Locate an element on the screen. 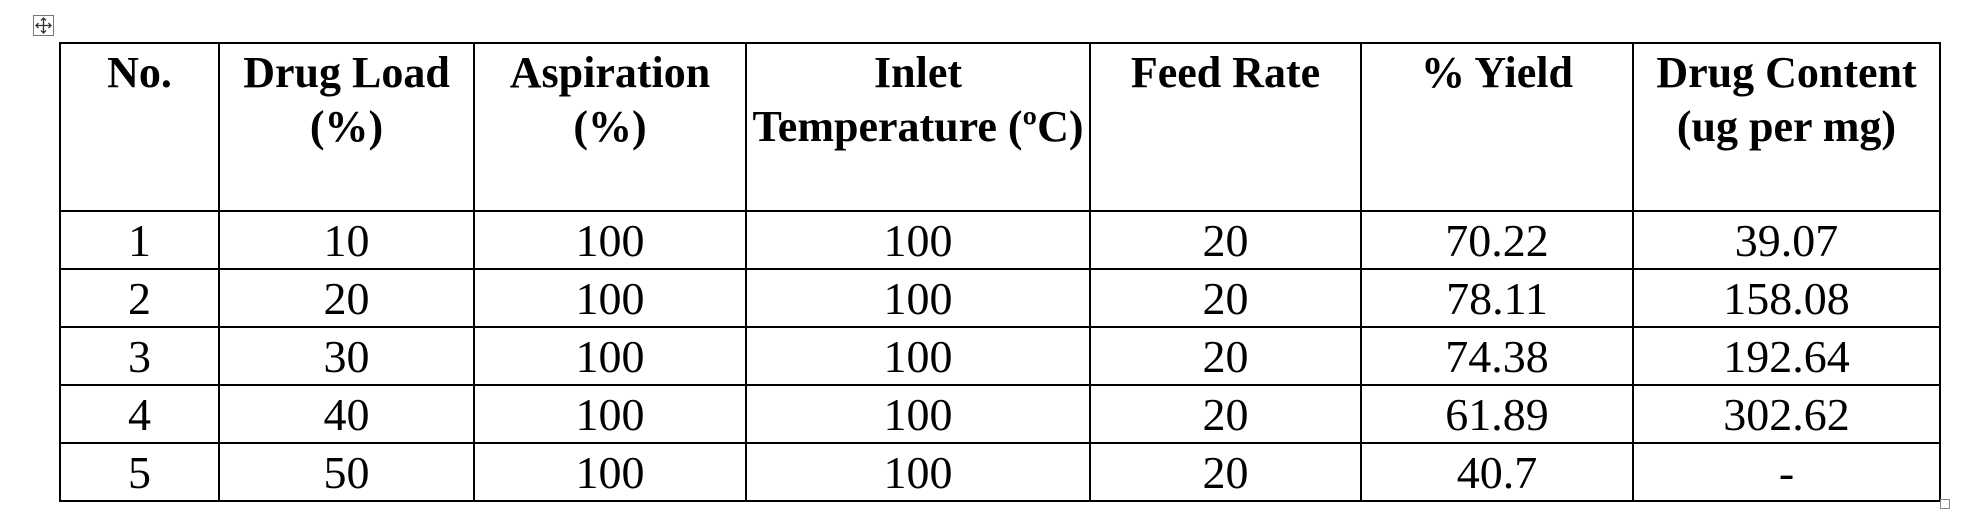 This screenshot has width=1964, height=526. table-row: 2 20 100 100 20 78.11 158.08 is located at coordinates (1000, 298).